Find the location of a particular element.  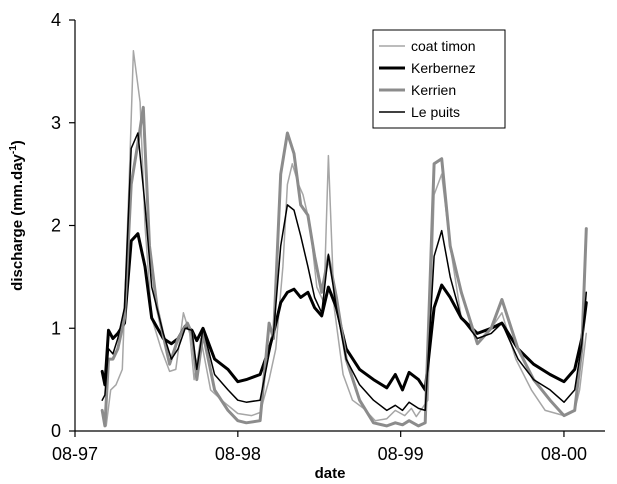

y-axis-title-close: ) is located at coordinates (17, 142).